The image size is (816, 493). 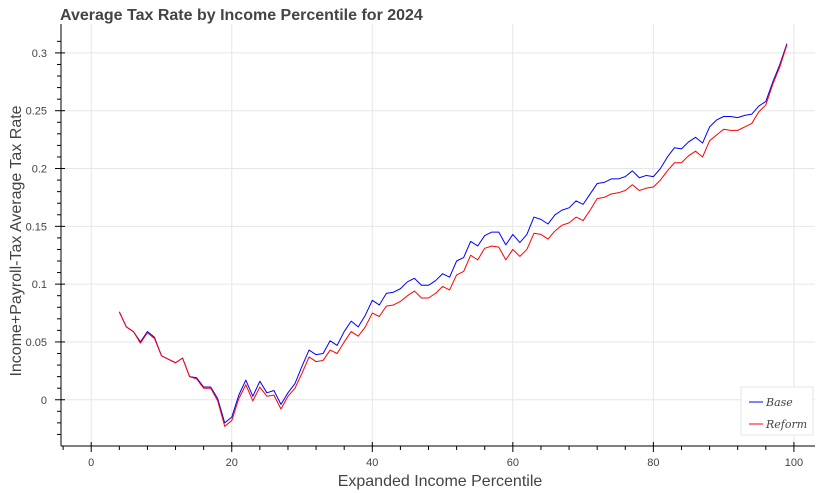 What do you see at coordinates (440, 481) in the screenshot?
I see `x-axis-label: Expanded Income Percentile` at bounding box center [440, 481].